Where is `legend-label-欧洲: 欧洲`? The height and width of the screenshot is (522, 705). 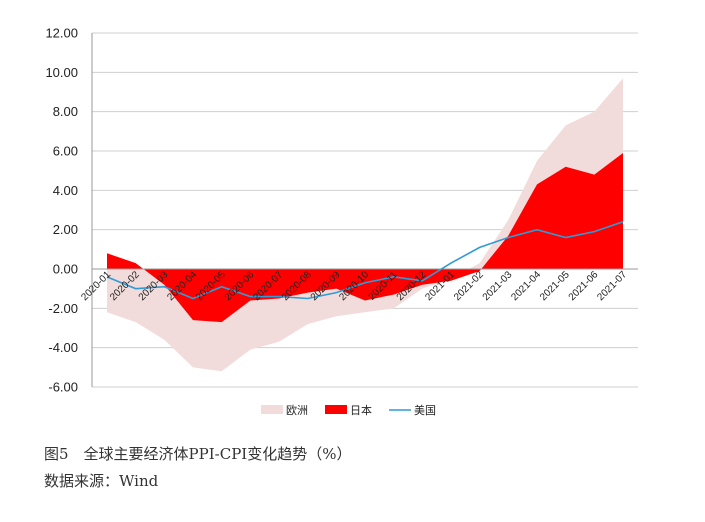
legend-label-欧洲: 欧洲 is located at coordinates (297, 410).